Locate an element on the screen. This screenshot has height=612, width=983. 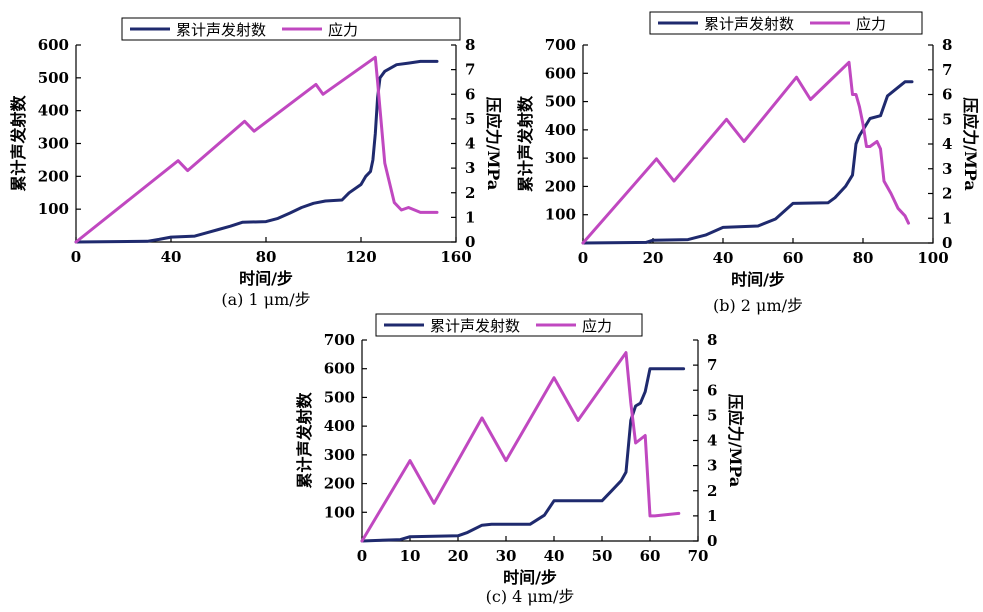
x-tick-label: 30 is located at coordinates (506, 556).